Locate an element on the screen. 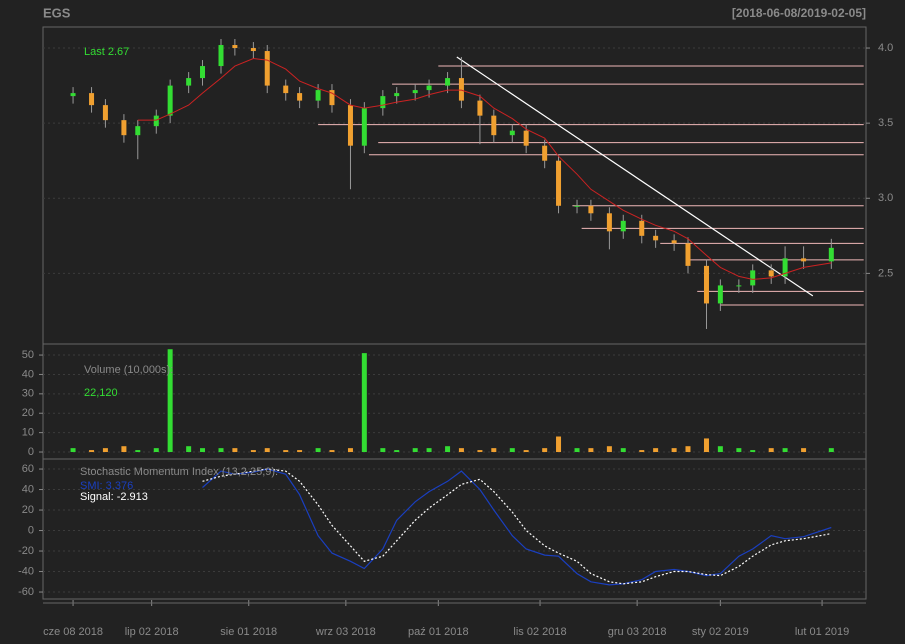 This screenshot has width=905, height=644. y-tick-label: 2.5 is located at coordinates (885, 273).